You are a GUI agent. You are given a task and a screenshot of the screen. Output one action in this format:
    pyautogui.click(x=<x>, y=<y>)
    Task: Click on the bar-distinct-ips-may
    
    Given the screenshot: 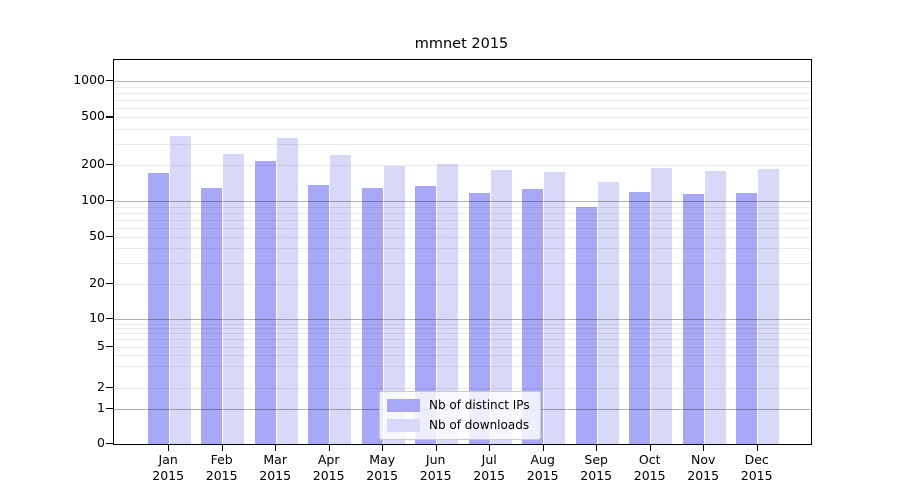 What is the action you would take?
    pyautogui.click(x=372, y=316)
    